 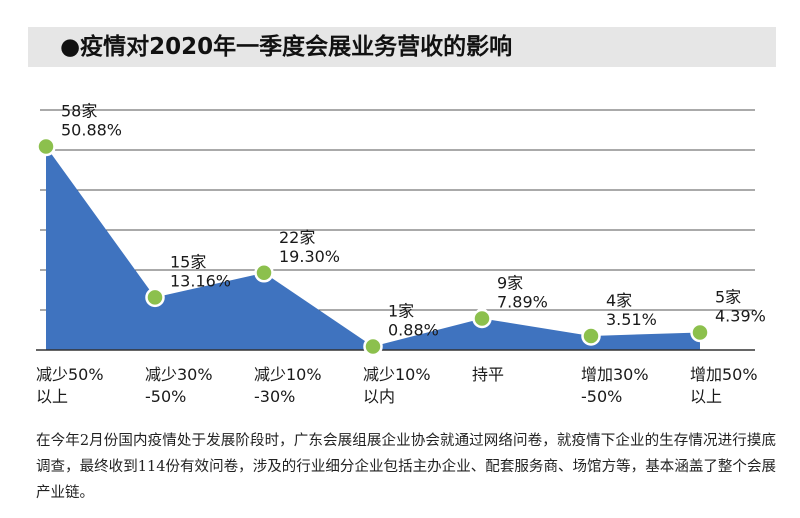 What do you see at coordinates (91, 129) in the screenshot?
I see `data-label-percent: 50.88%` at bounding box center [91, 129].